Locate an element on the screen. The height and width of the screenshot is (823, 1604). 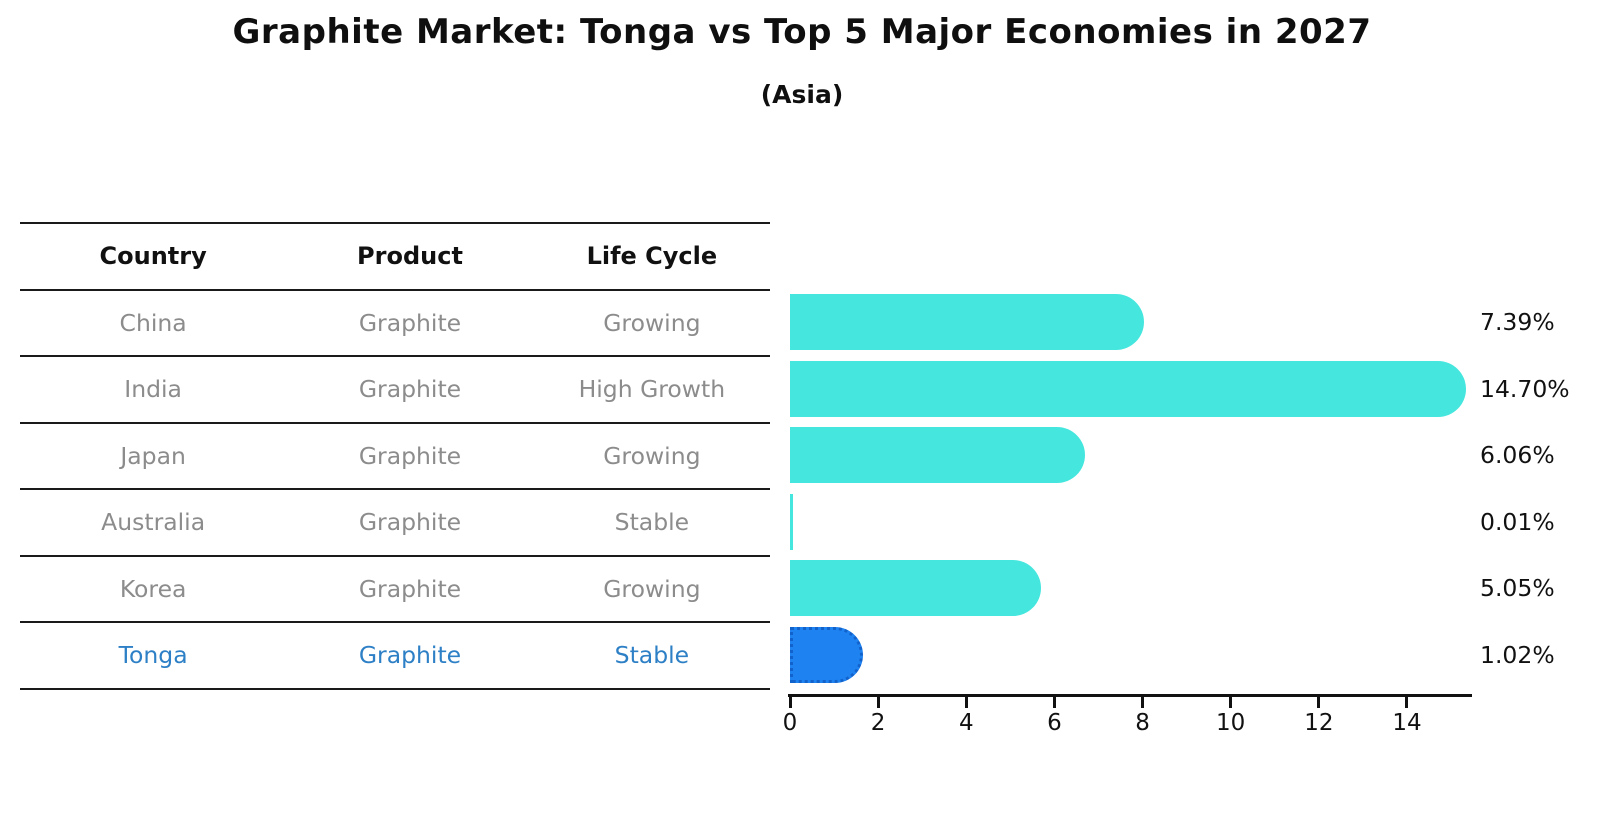
table-row: India Graphite High Growth is located at coordinates (395, 388).